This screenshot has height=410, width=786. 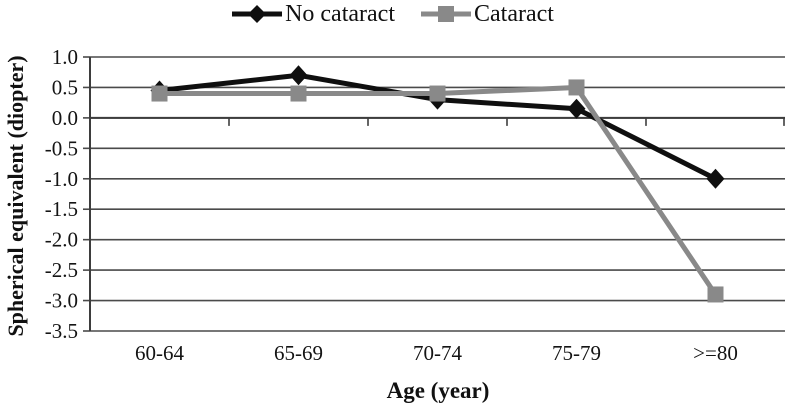 I want to click on legend: No cataract Cataract, so click(x=393, y=14).